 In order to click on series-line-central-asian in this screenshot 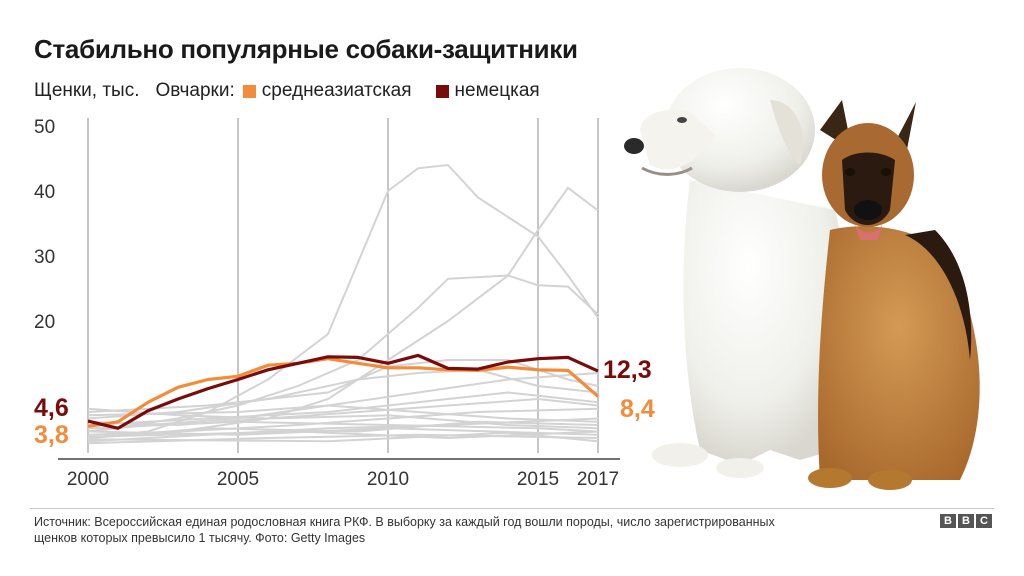, I will do `click(343, 392)`.